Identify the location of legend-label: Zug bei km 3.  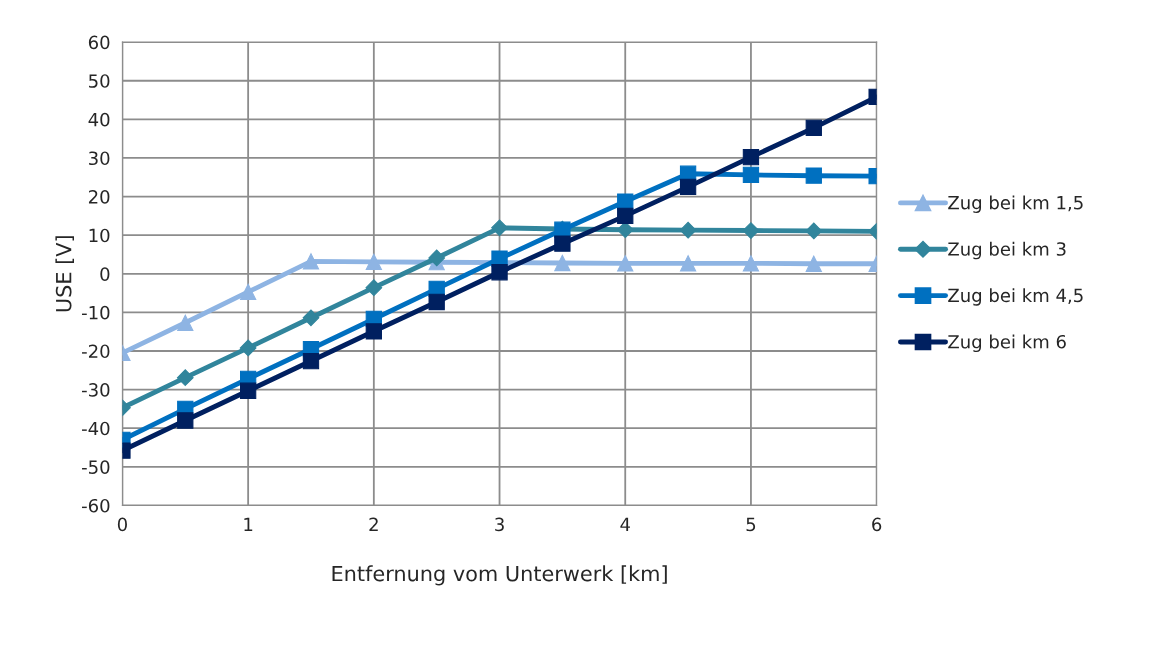
(1007, 250).